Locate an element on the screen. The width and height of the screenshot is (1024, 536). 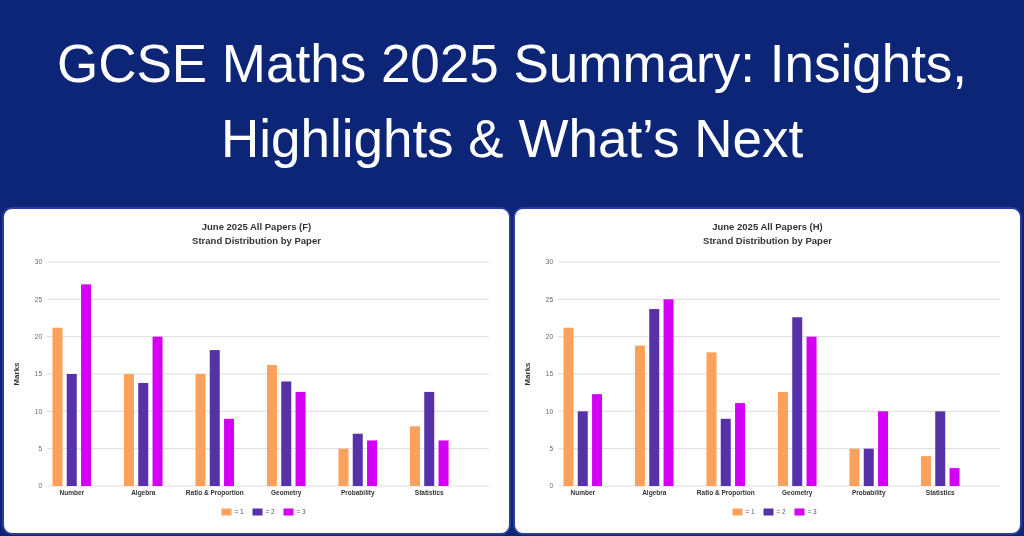
chart-title: June 2025 All Papers (F) is located at coordinates (256, 226).